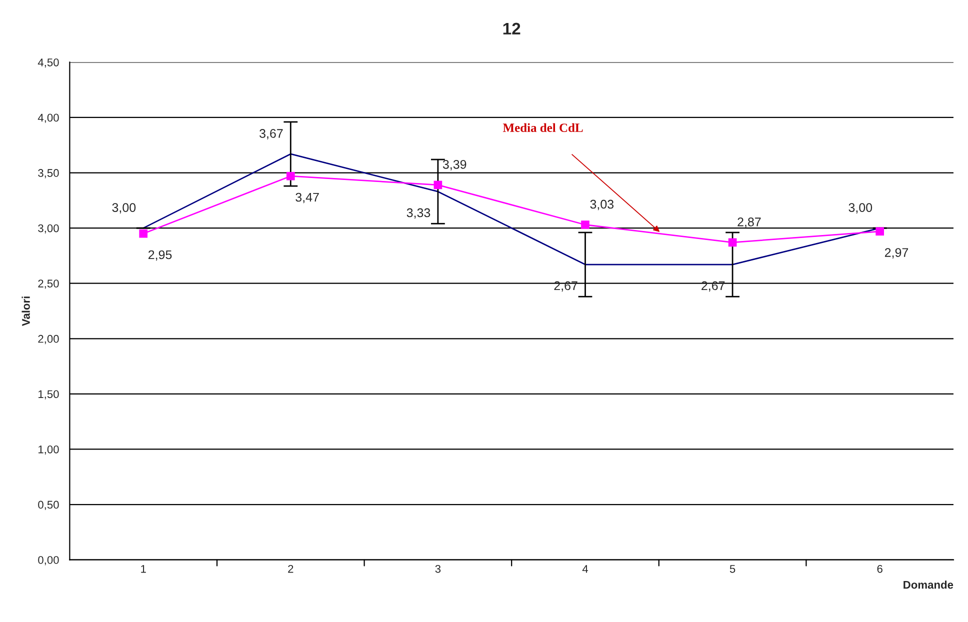 The width and height of the screenshot is (968, 622). I want to click on chart-title: 12, so click(511, 28).